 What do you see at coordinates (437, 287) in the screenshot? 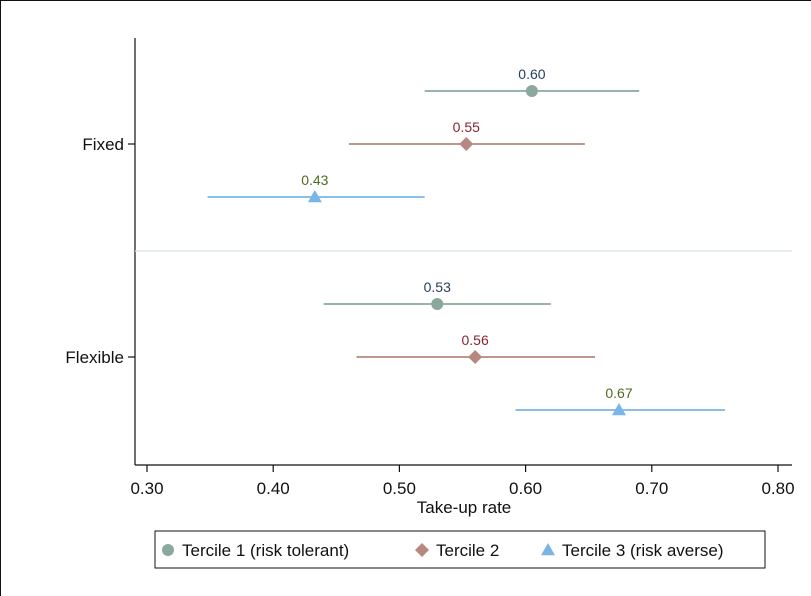
I see `data-label: 0.53` at bounding box center [437, 287].